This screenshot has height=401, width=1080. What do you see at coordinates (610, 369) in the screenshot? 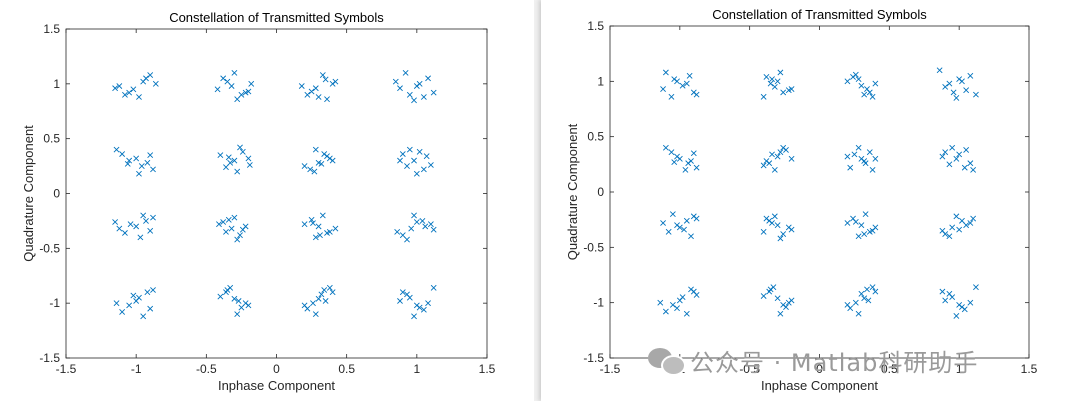
I see `x-tick-label: -1.5` at bounding box center [610, 369].